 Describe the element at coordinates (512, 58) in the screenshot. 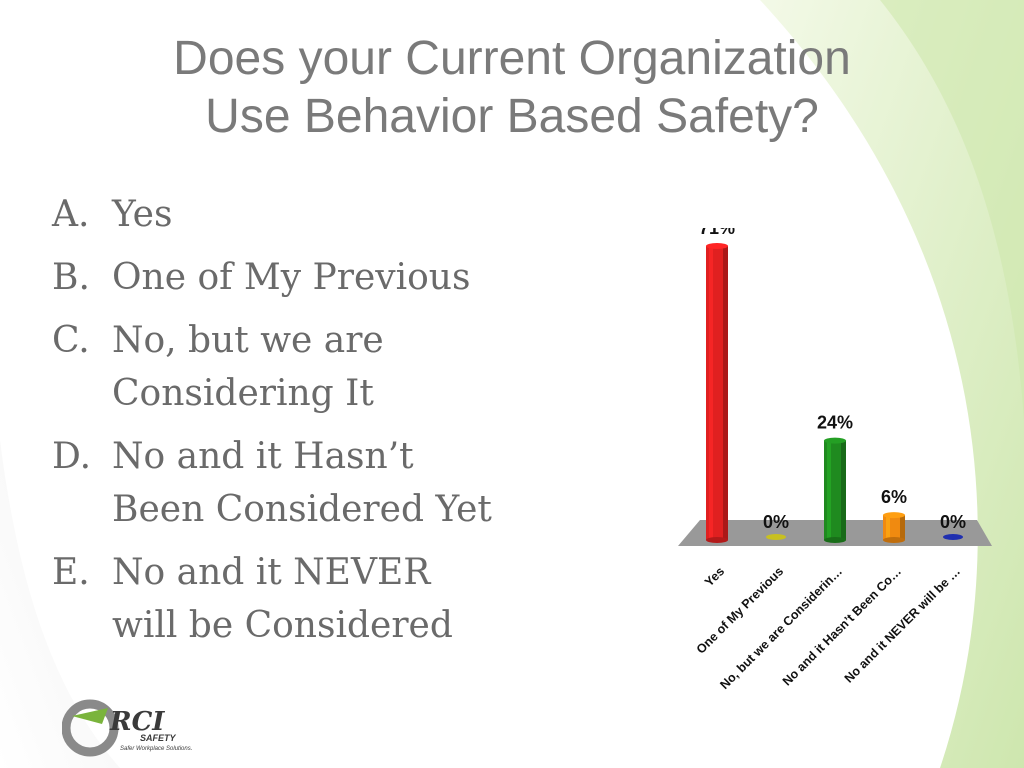

I see `title-line-1: Does your Current Organization` at that location.